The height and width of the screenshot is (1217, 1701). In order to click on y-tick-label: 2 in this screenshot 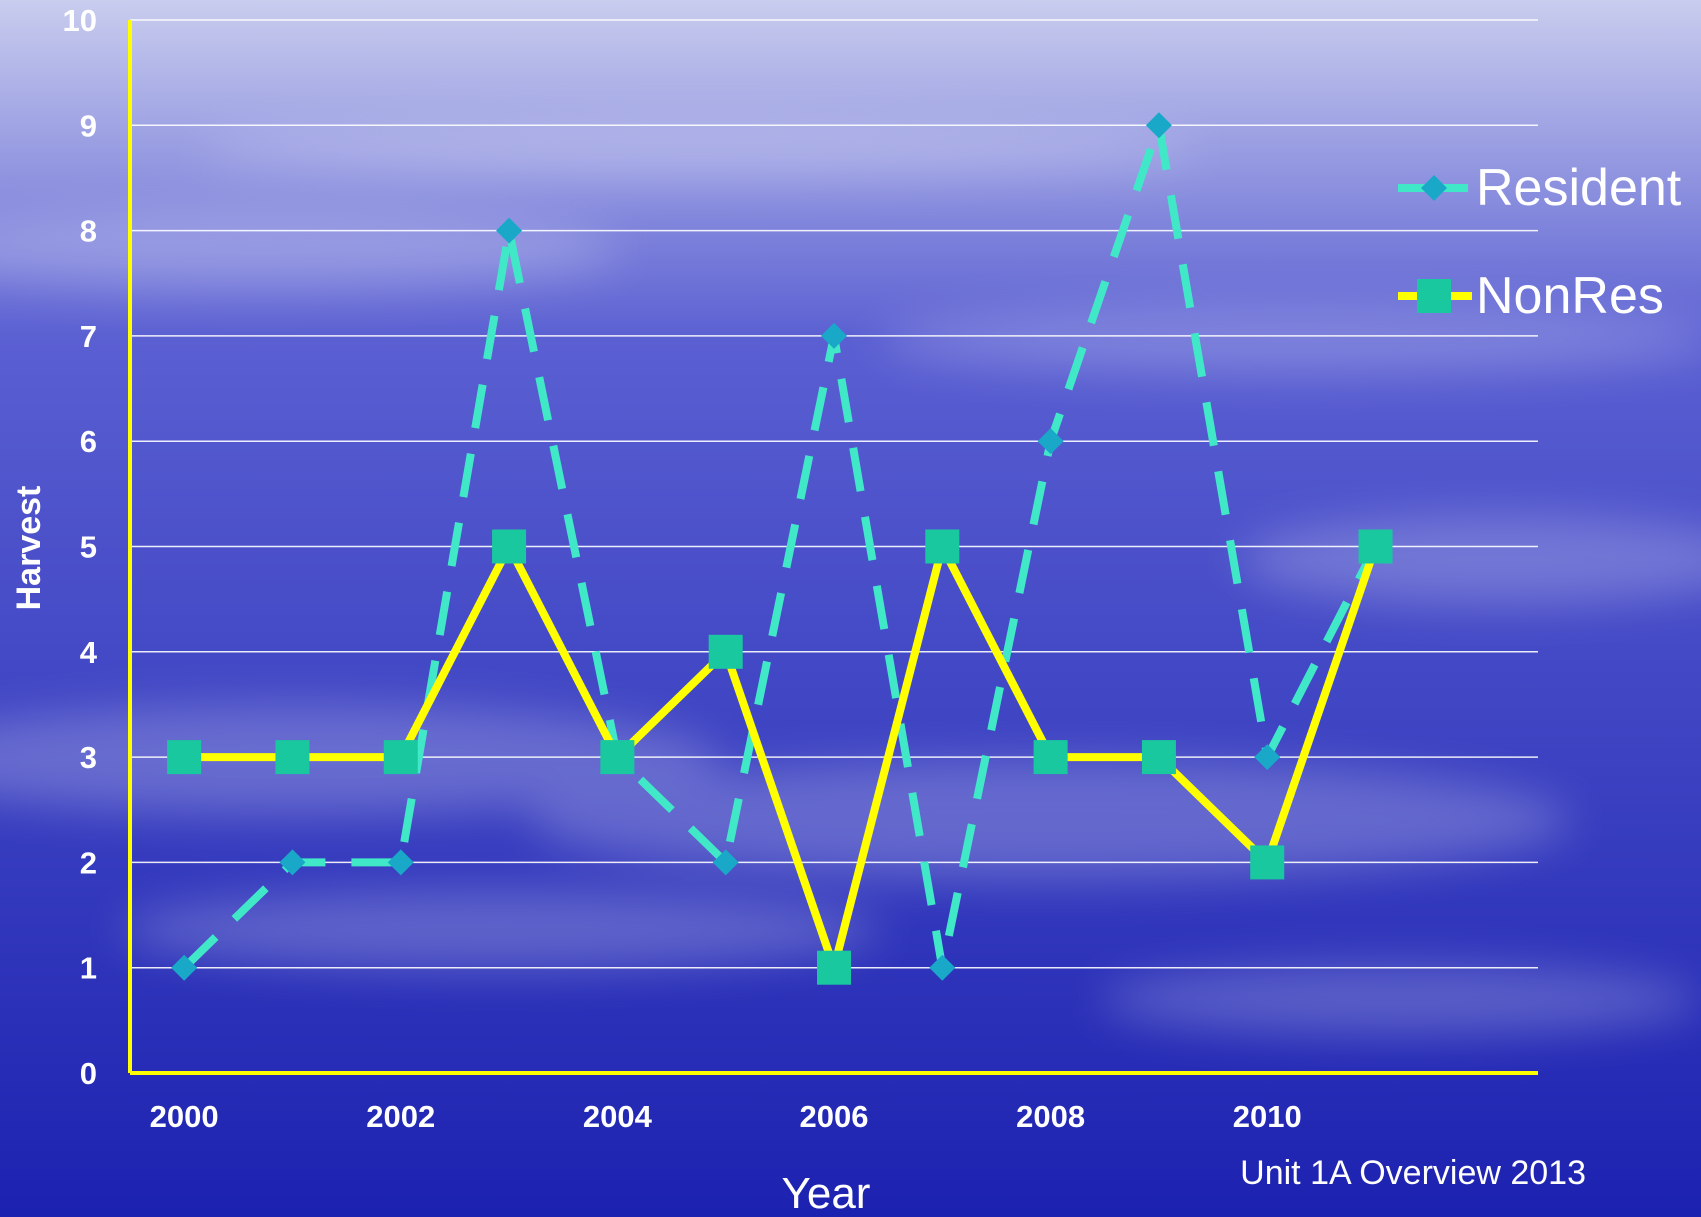, I will do `click(88, 862)`.